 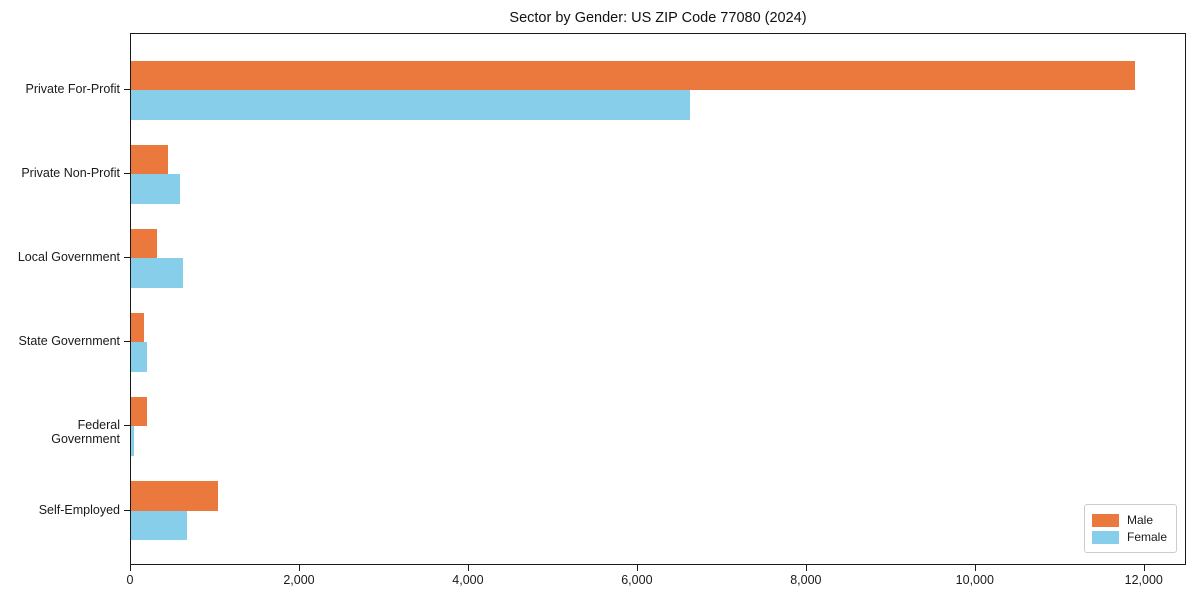 What do you see at coordinates (468, 580) in the screenshot?
I see `x-tick-label: 4,000` at bounding box center [468, 580].